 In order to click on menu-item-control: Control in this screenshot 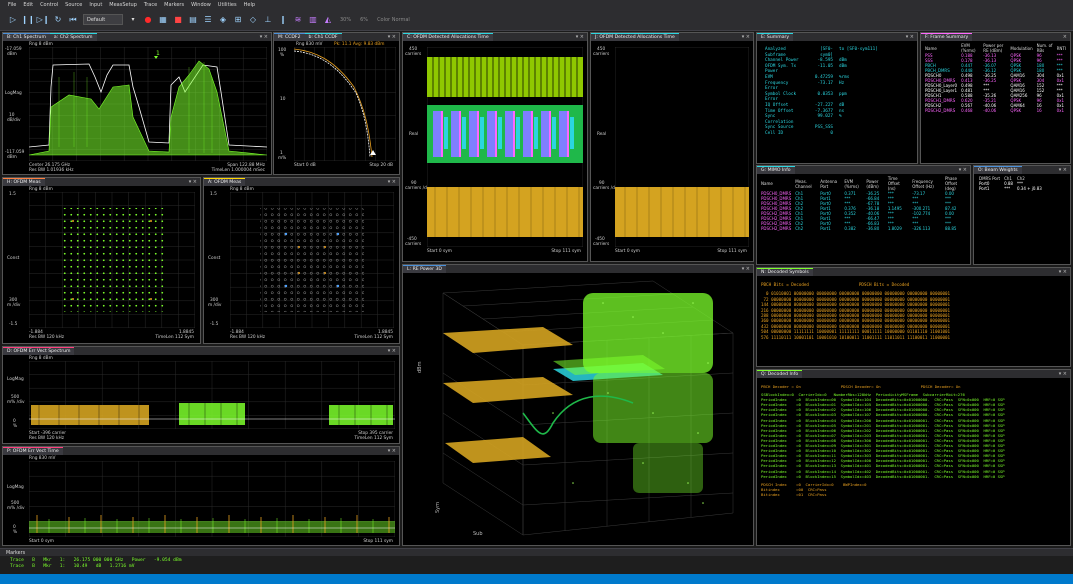, I will do `click(49, 4)`.